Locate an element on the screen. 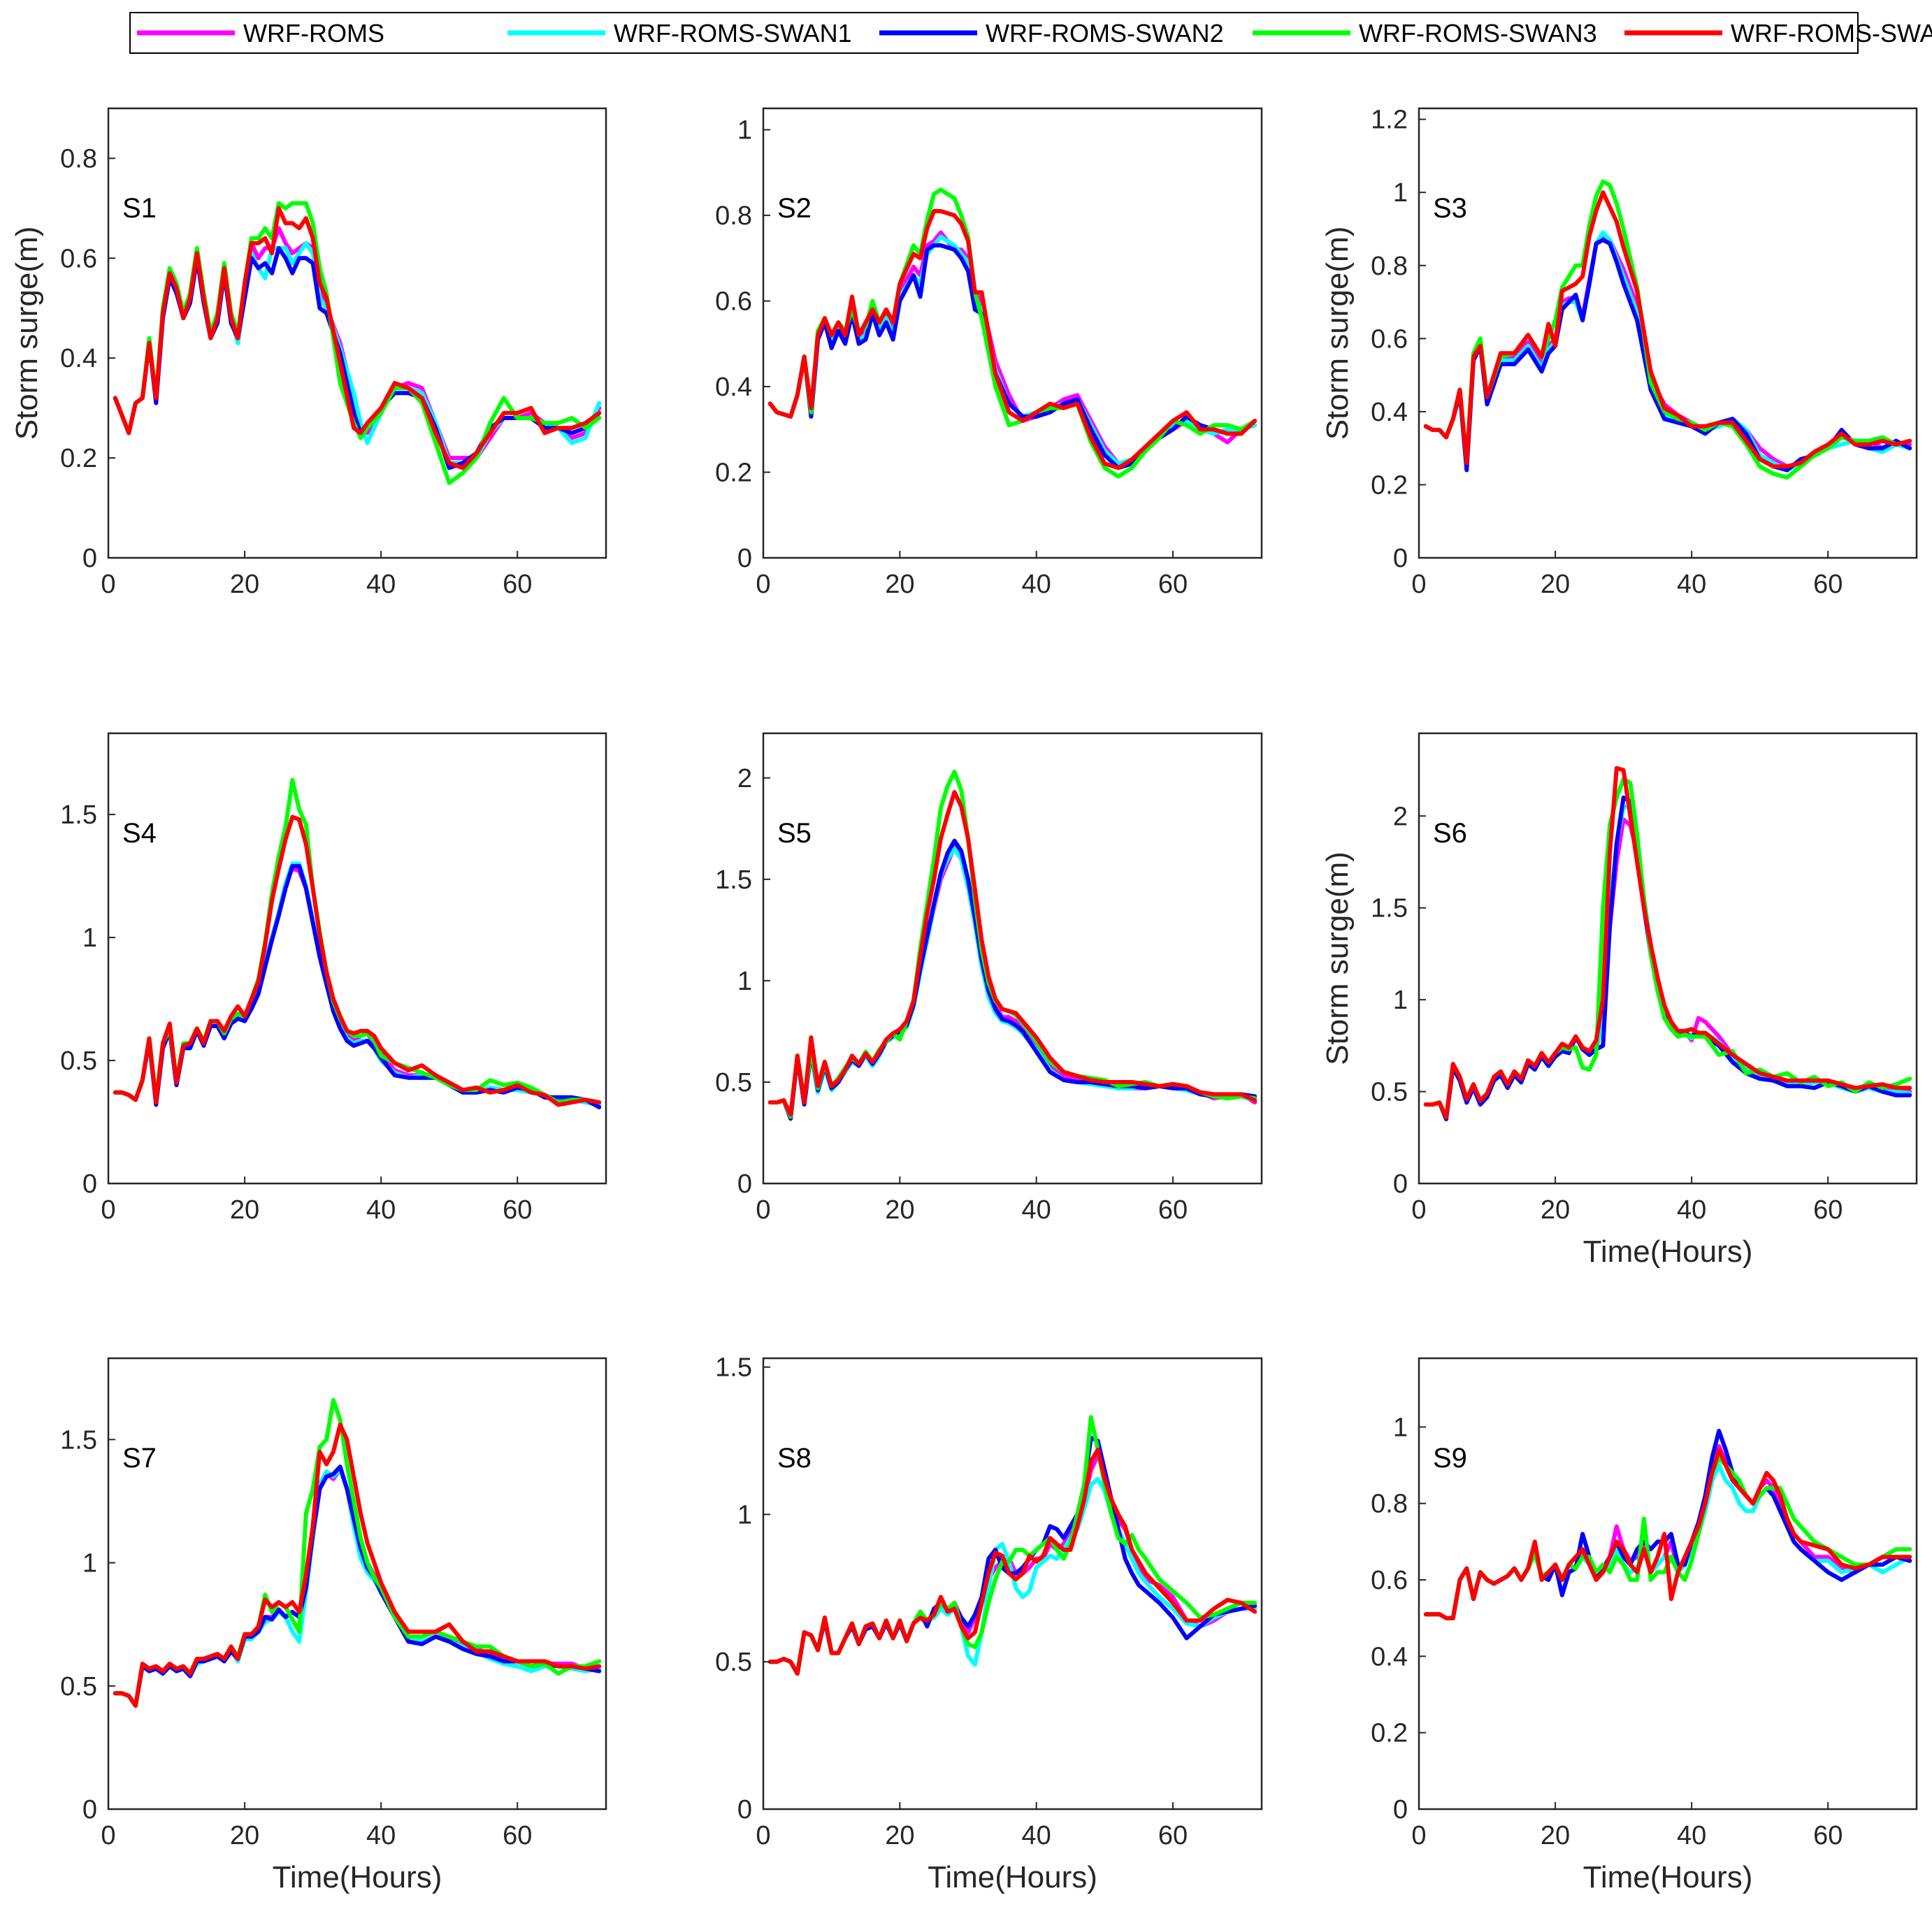  x-tick-label-s3: 20 is located at coordinates (1555, 585).